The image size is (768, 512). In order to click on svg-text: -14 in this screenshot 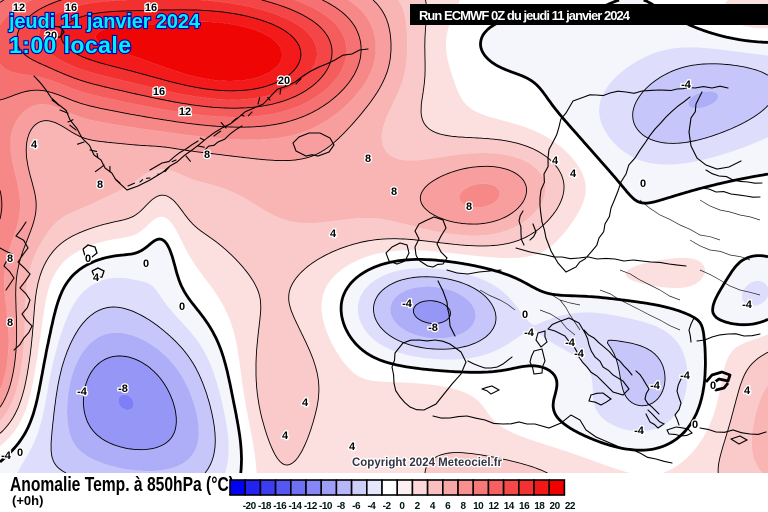, I will do `click(296, 506)`.